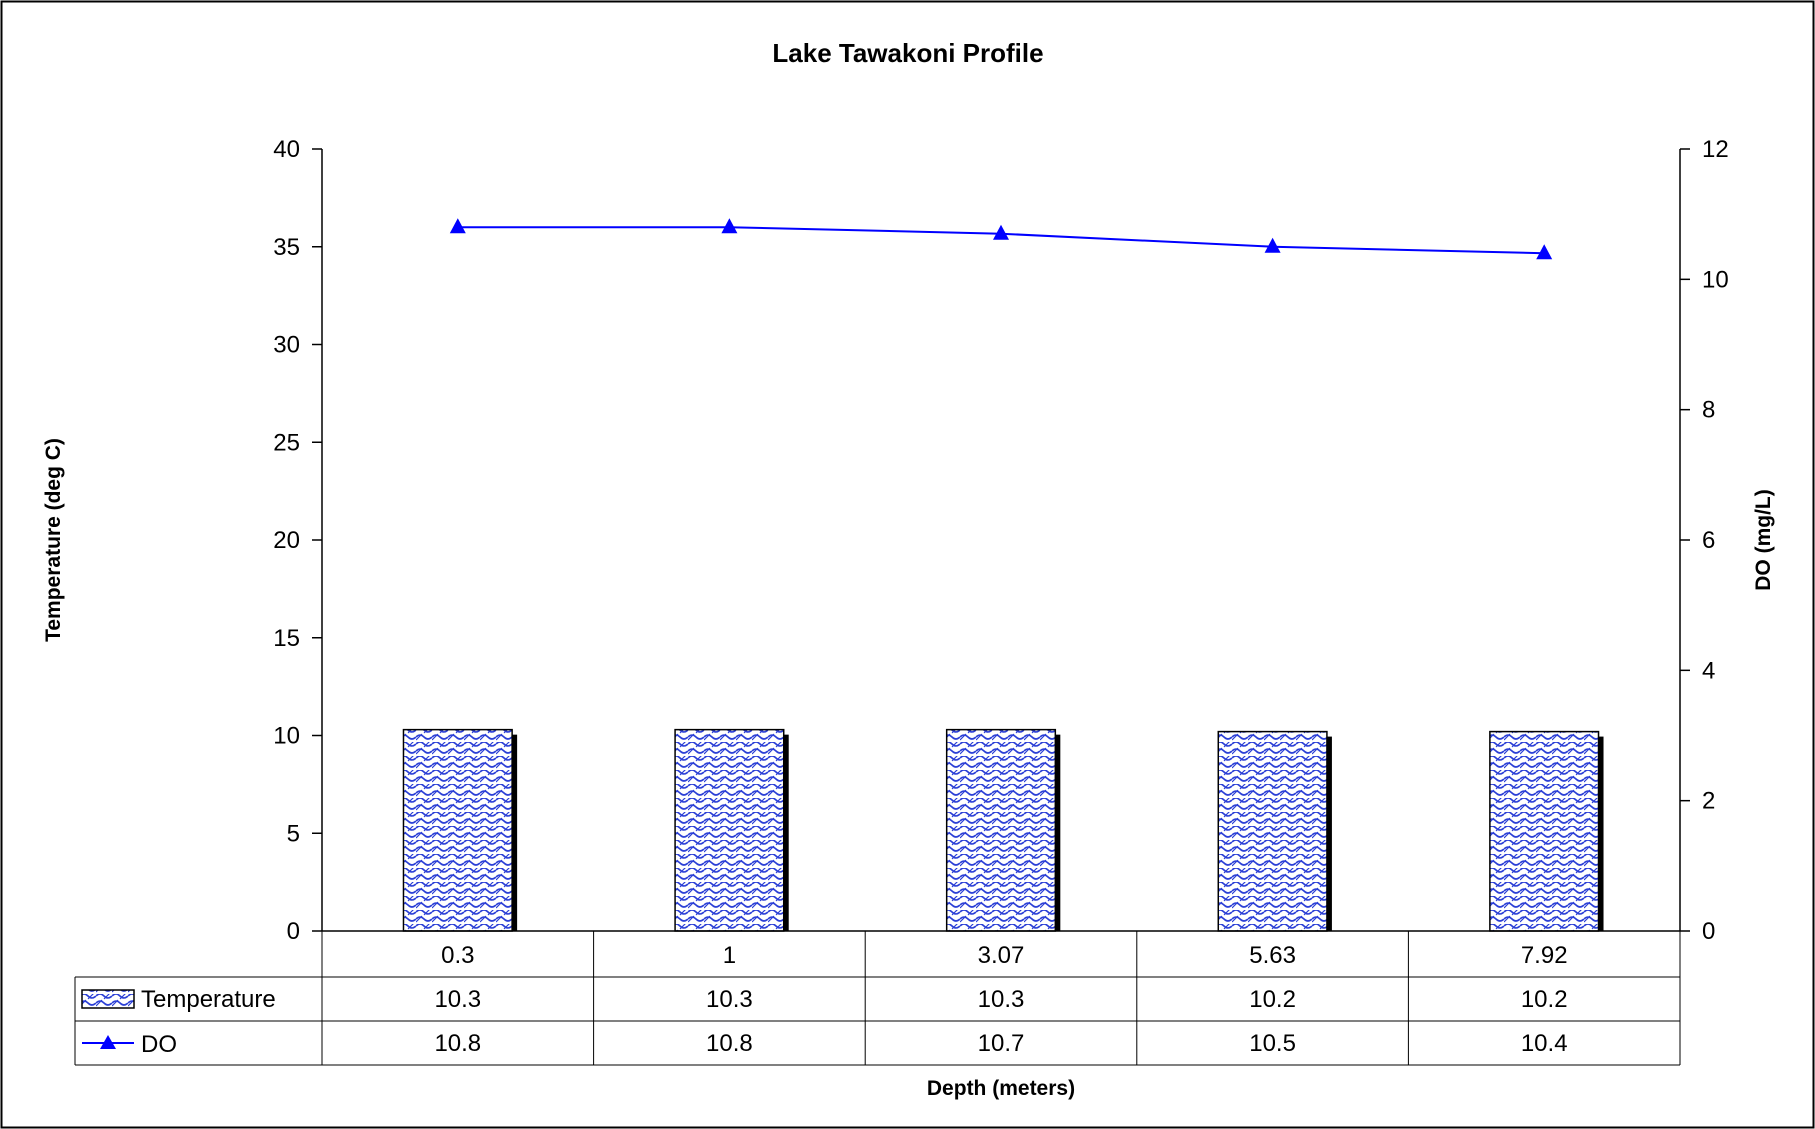 This screenshot has width=1815, height=1129. I want to click on y-right-tick-label: 10, so click(1715, 279).